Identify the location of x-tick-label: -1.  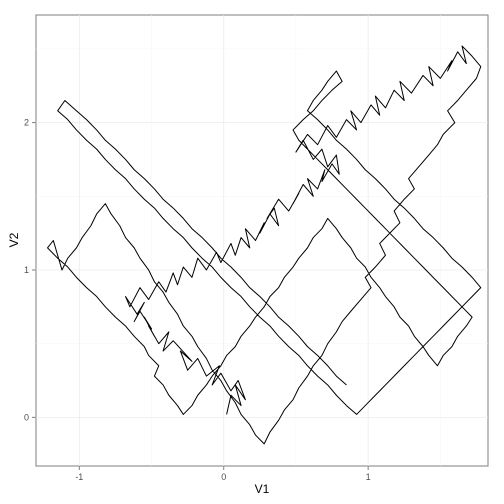
(79, 477).